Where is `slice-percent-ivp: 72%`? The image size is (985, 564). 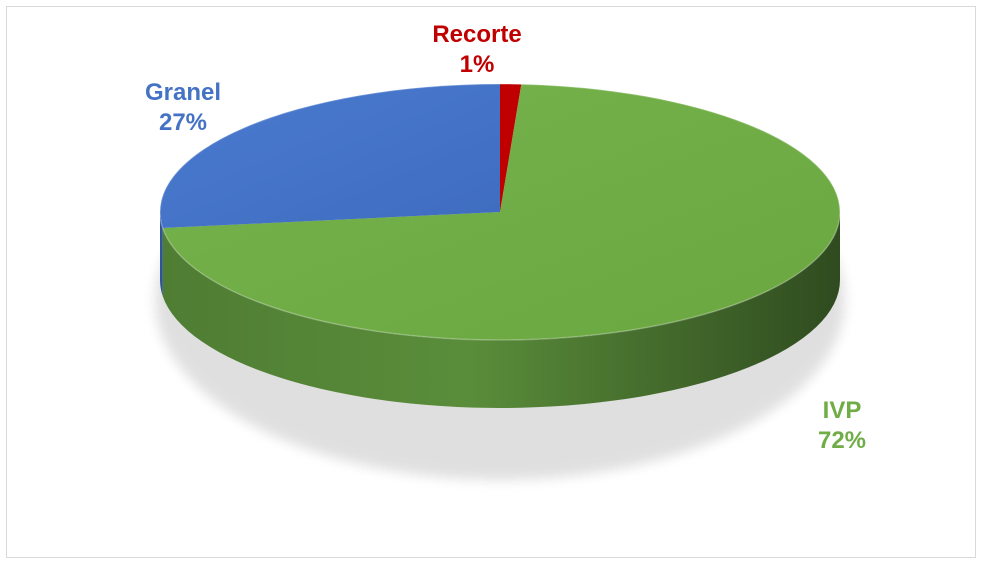 slice-percent-ivp: 72% is located at coordinates (842, 440).